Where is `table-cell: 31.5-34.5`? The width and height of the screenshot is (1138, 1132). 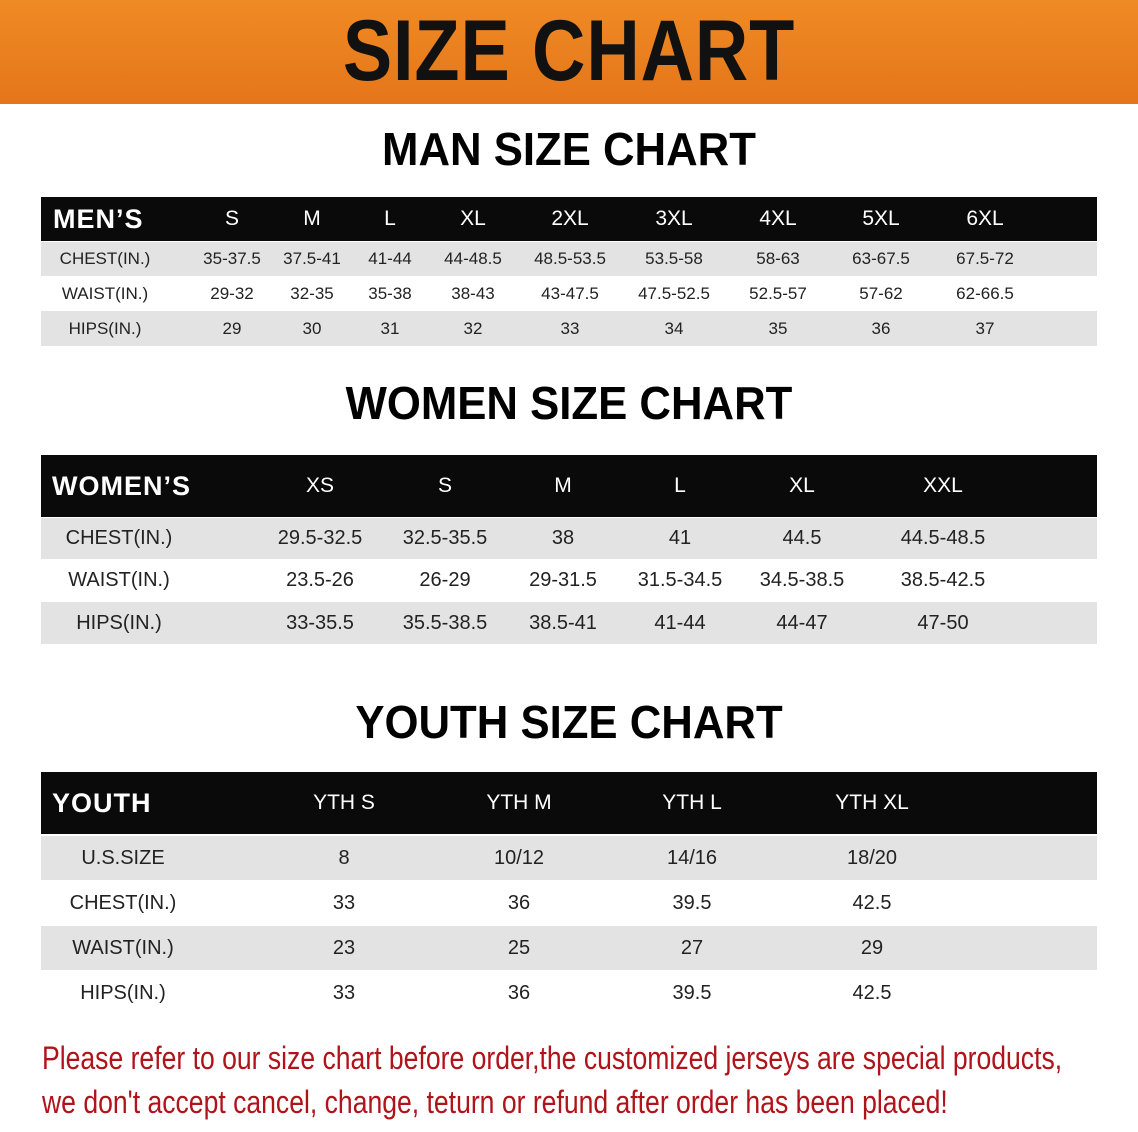
table-cell: 31.5-34.5 is located at coordinates (680, 580).